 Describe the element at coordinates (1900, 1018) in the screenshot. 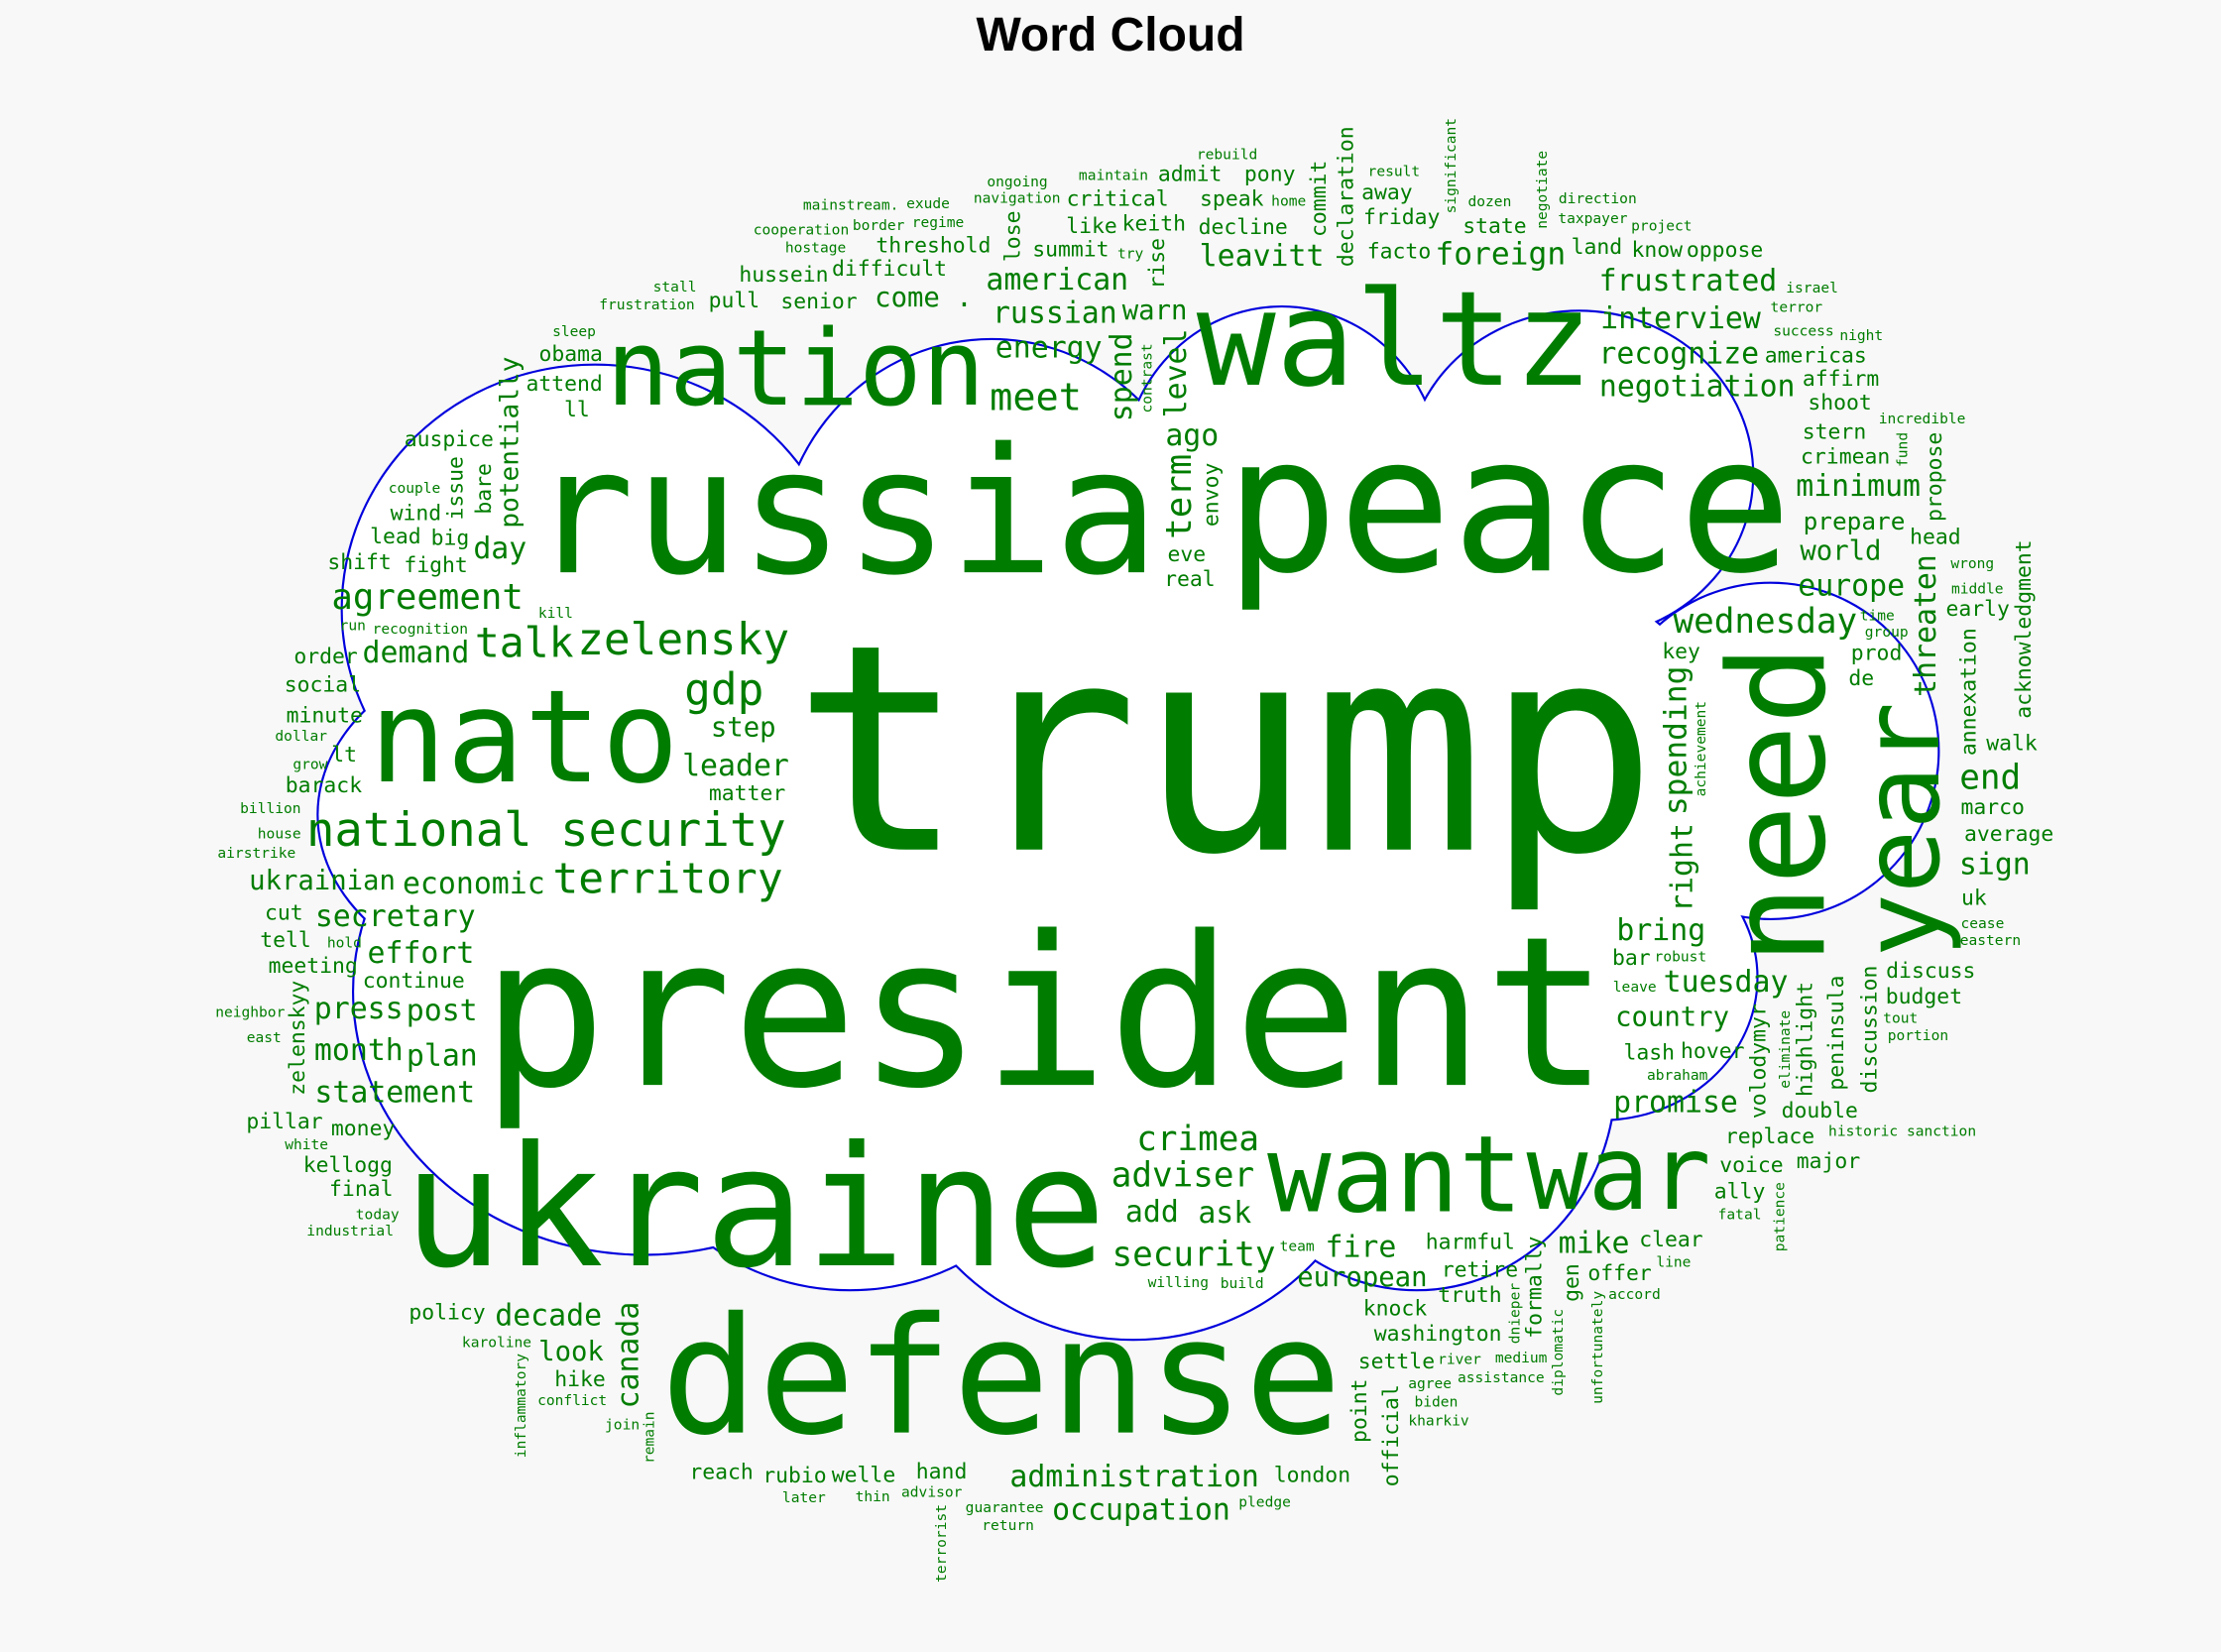

I see `word-tout: tout` at that location.